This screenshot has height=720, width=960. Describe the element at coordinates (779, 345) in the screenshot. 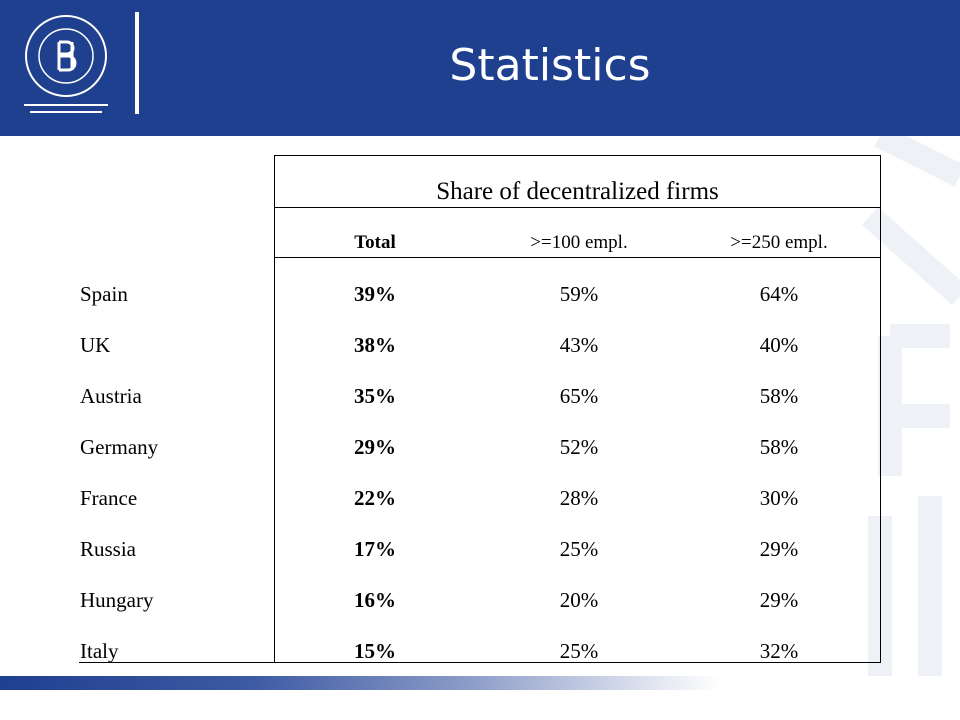

I see `share-250-cell: 40%` at that location.